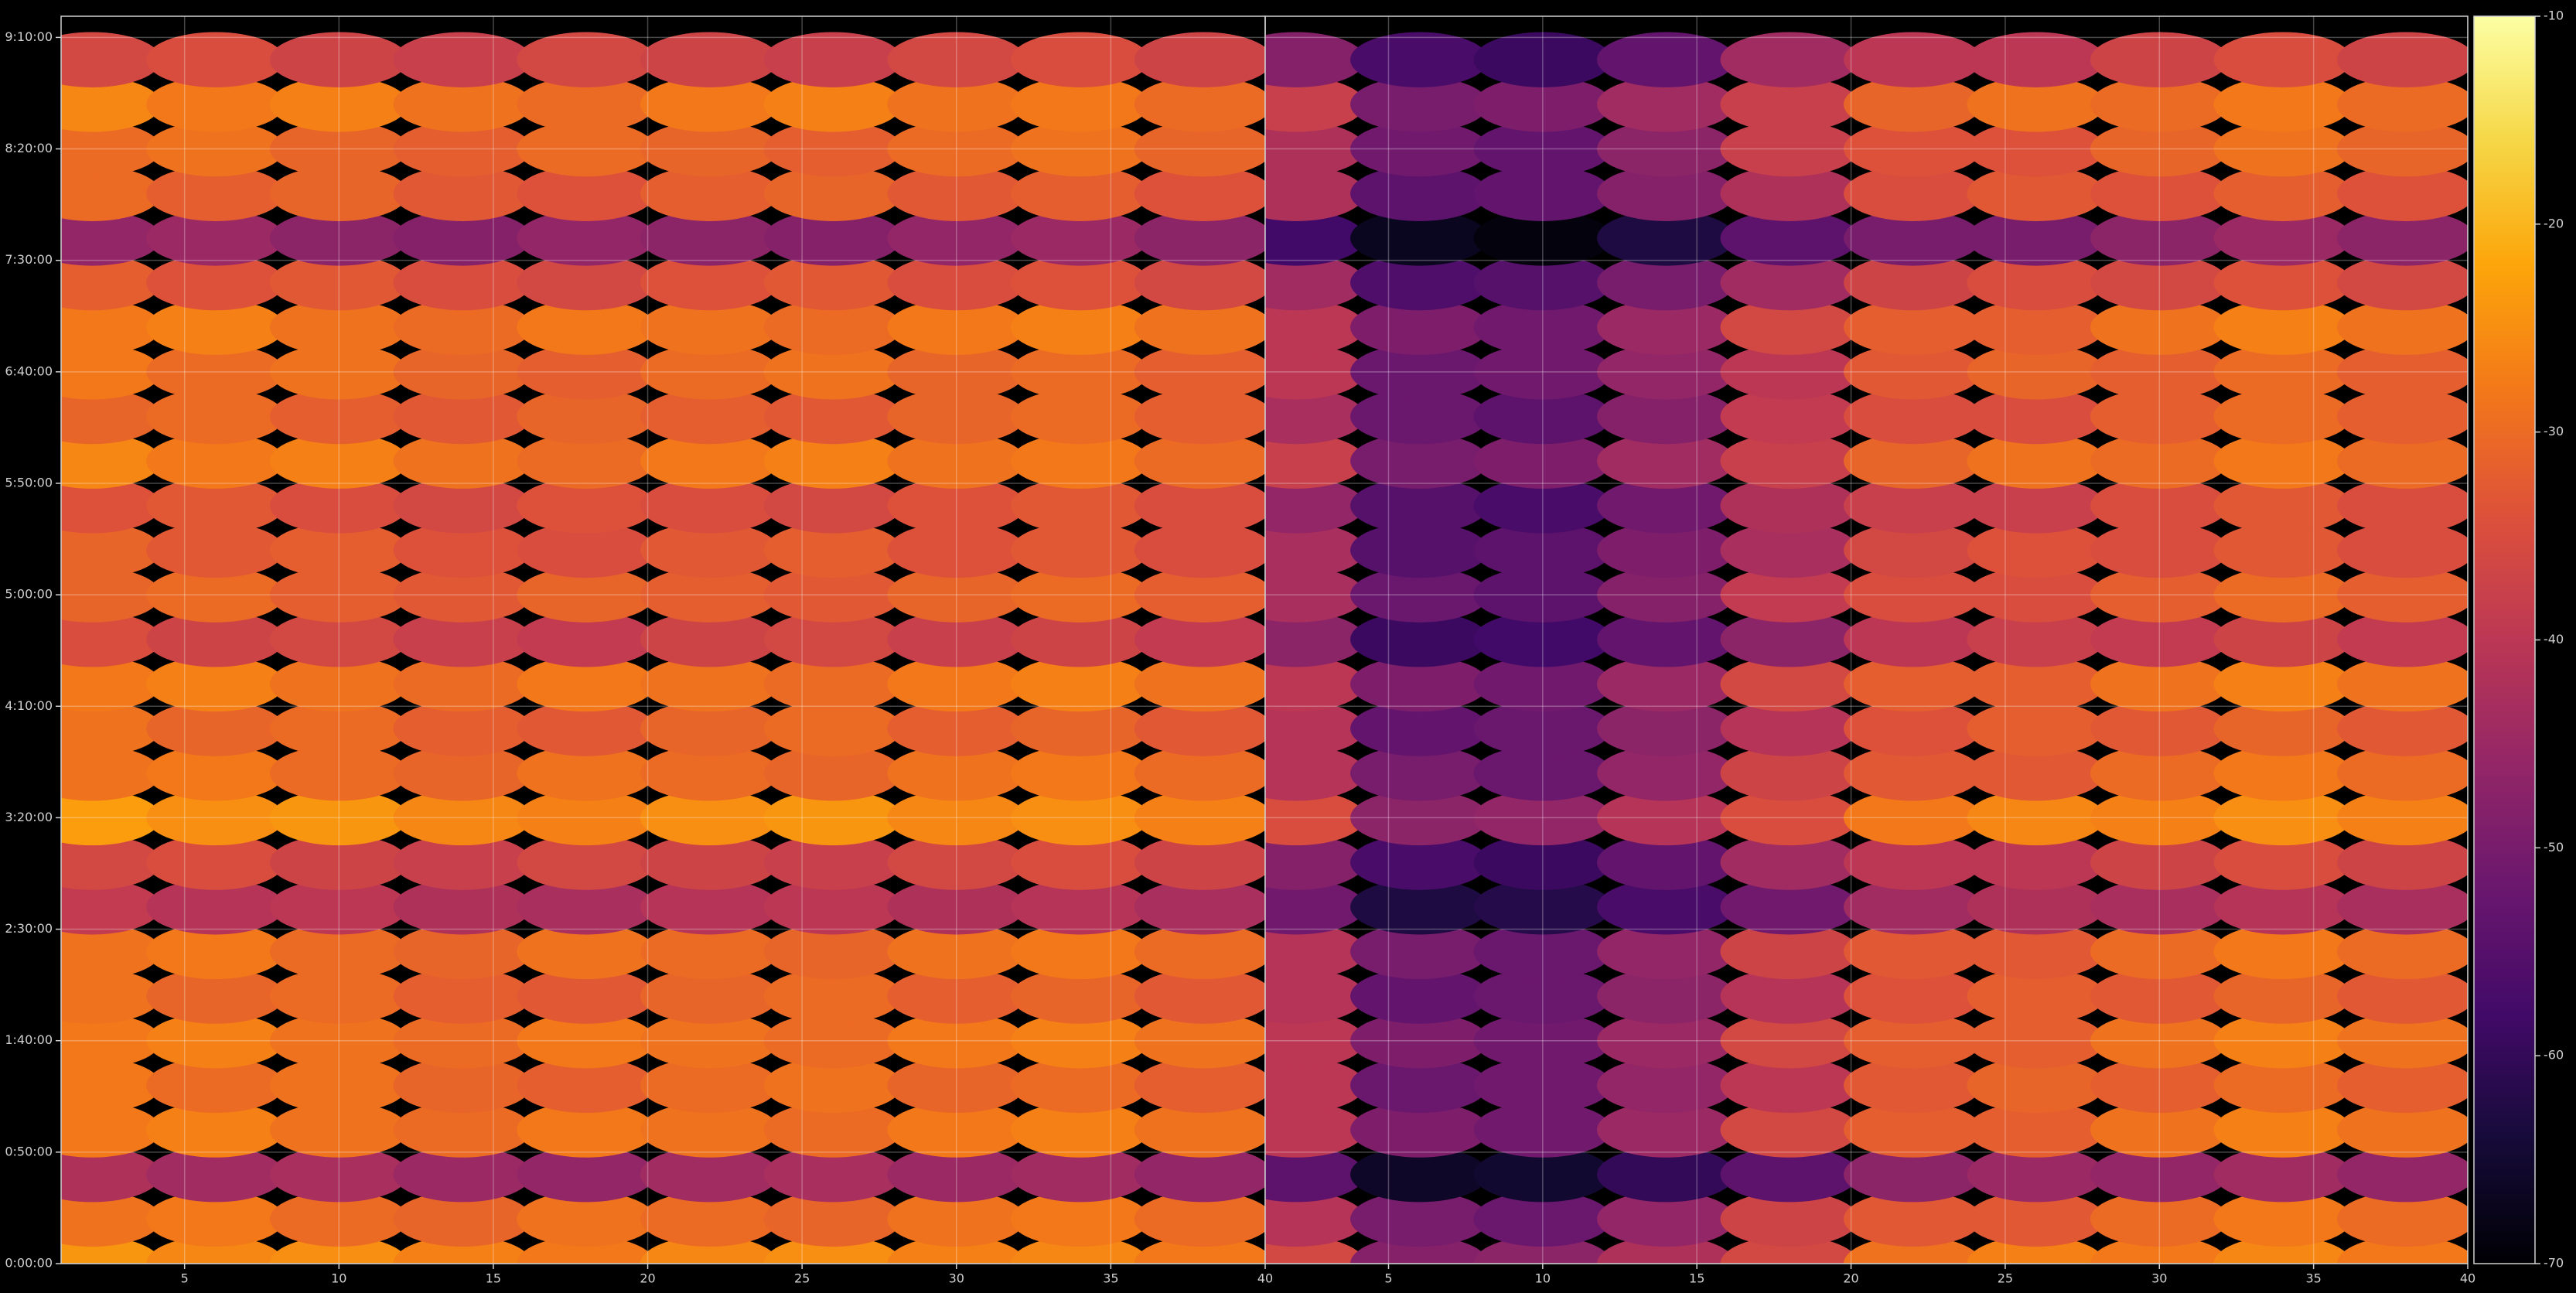  What do you see at coordinates (1265, 1278) in the screenshot?
I see `x-tick-label: 40` at bounding box center [1265, 1278].